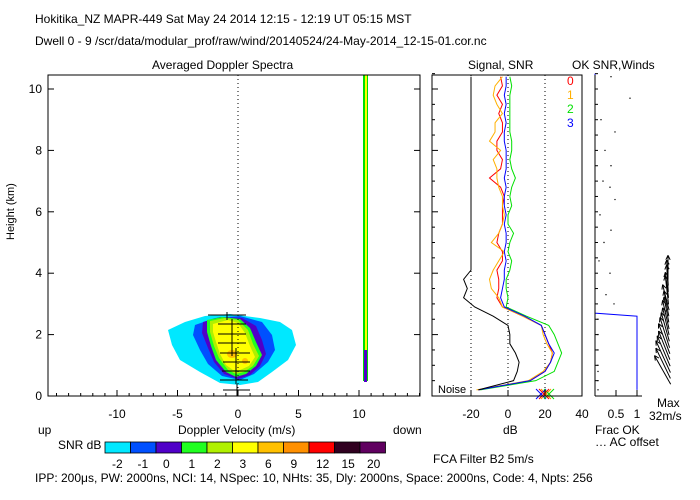 Image resolution: width=700 pixels, height=500 pixels. What do you see at coordinates (471, 414) in the screenshot?
I see `x-tick-label: -20` at bounding box center [471, 414].